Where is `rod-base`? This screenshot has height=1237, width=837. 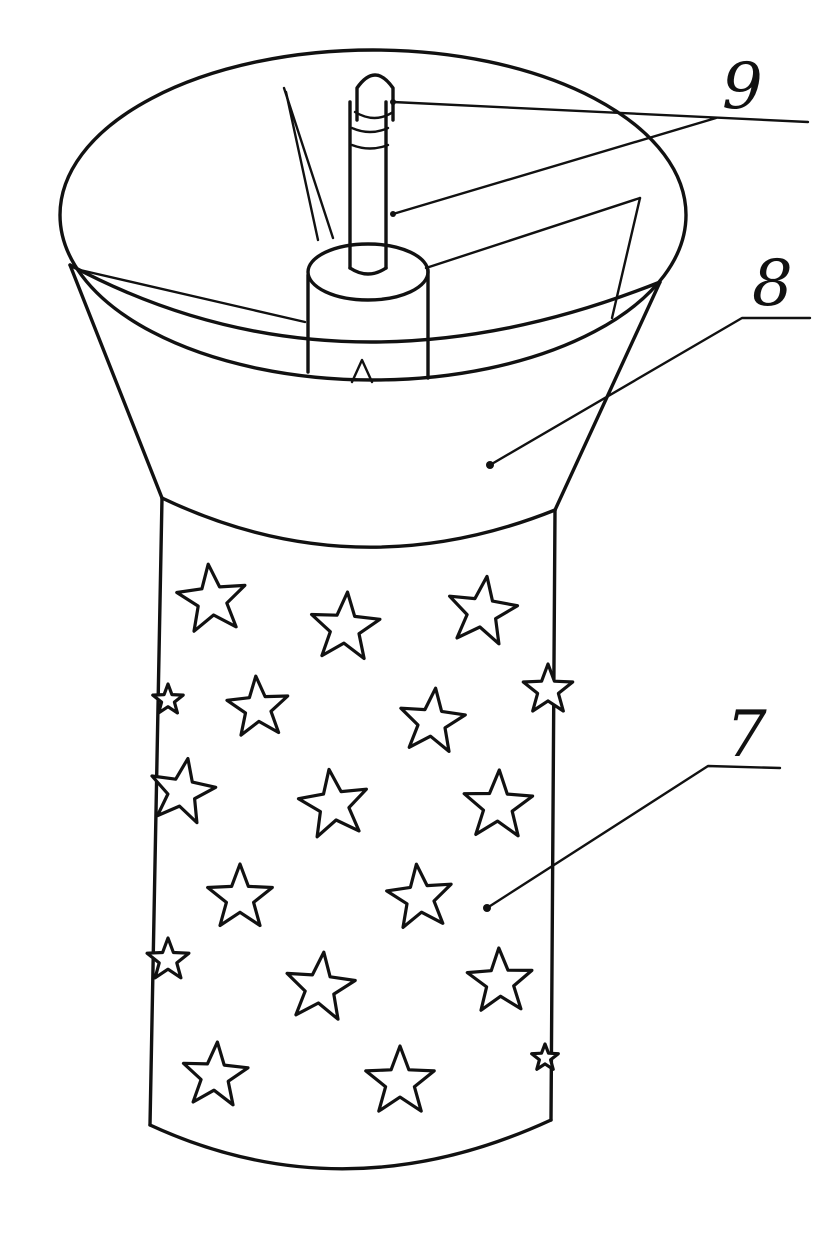
rod-base is located at coordinates (368, 271).